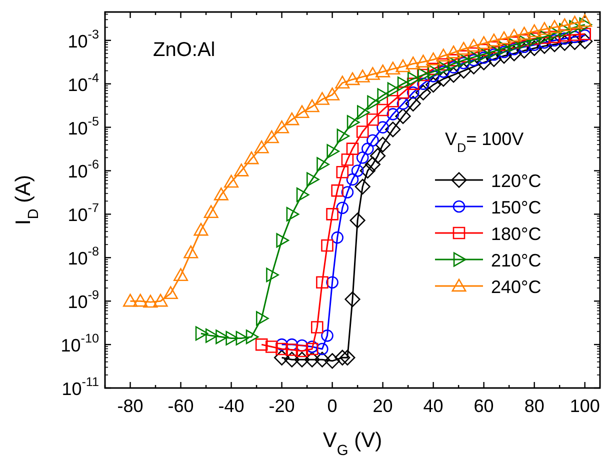  Describe the element at coordinates (83, 256) in the screenshot. I see `y-tick-label: 10$^{-8}$` at that location.